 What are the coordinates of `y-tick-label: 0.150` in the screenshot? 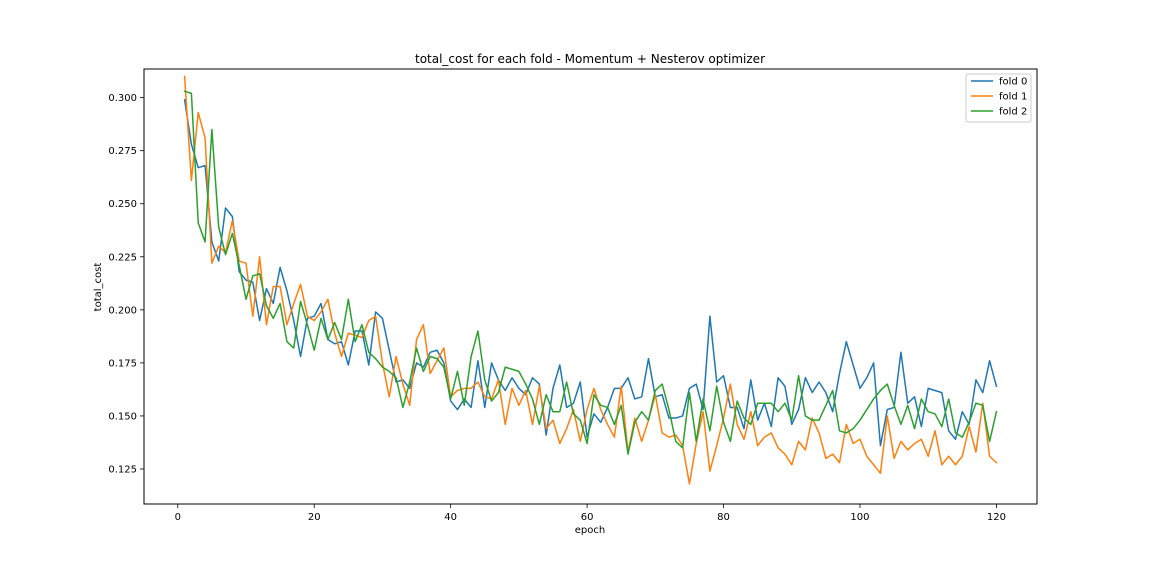 It's located at (122, 416).